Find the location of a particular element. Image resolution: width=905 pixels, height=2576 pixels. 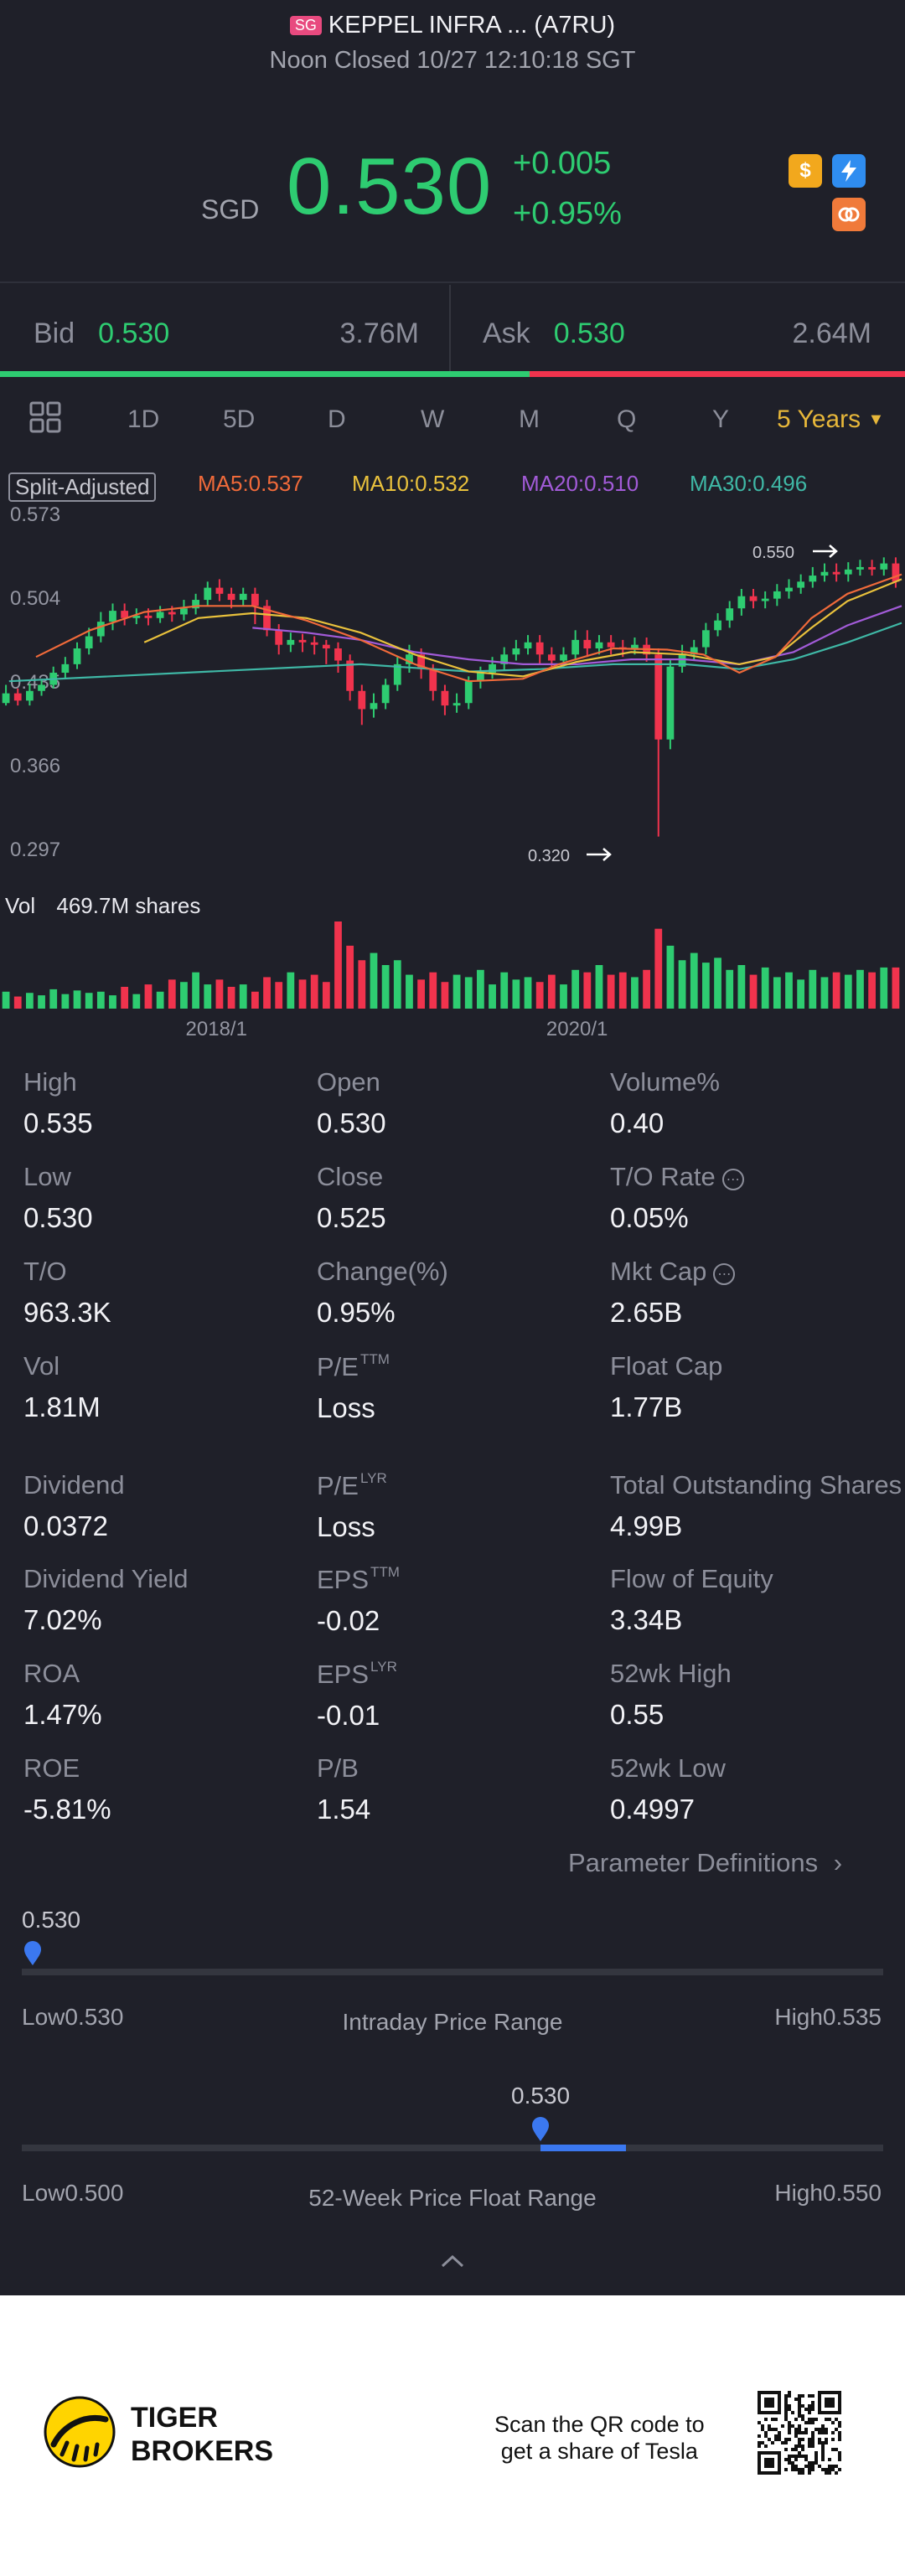

stat-label-superscript: TTM is located at coordinates (385, 1572).